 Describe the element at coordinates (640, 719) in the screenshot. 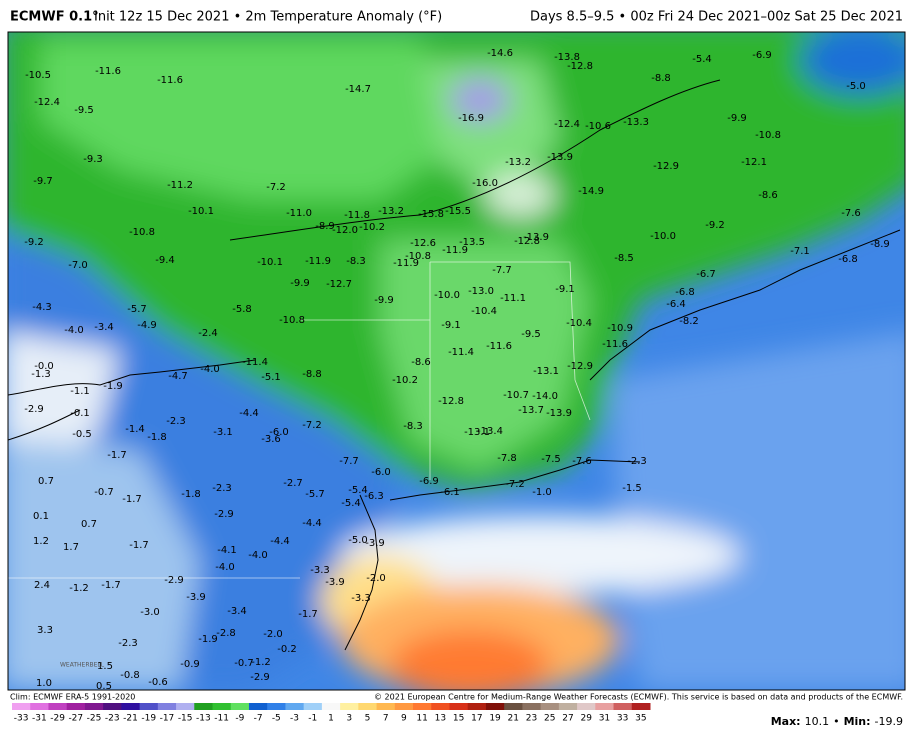

I see `colorbar-tick-label: 35` at that location.